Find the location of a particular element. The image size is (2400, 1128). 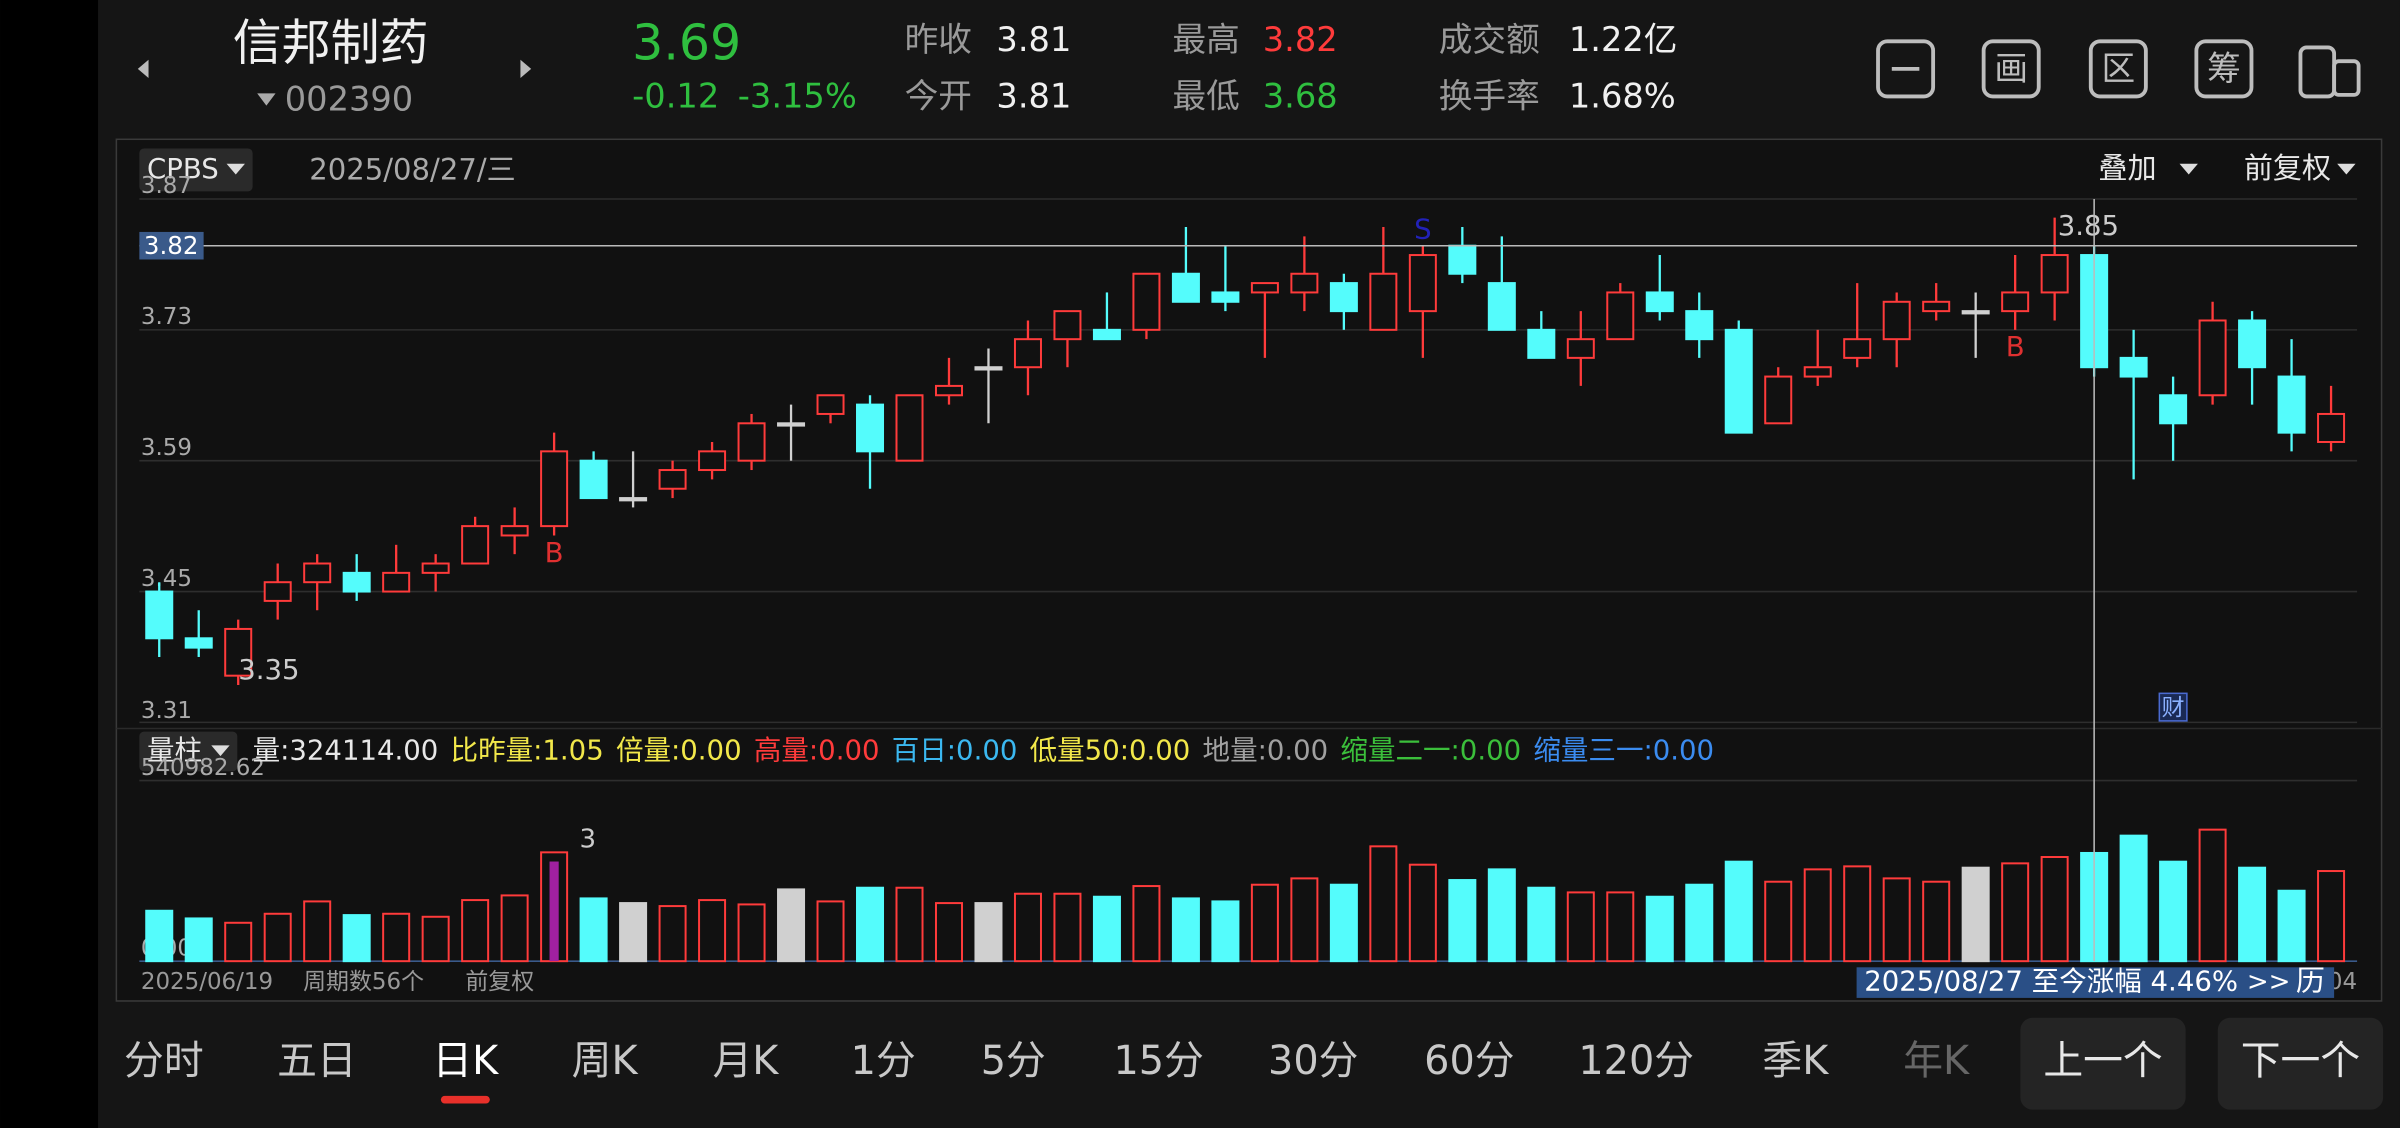

event-box is located at coordinates (2173, 707).